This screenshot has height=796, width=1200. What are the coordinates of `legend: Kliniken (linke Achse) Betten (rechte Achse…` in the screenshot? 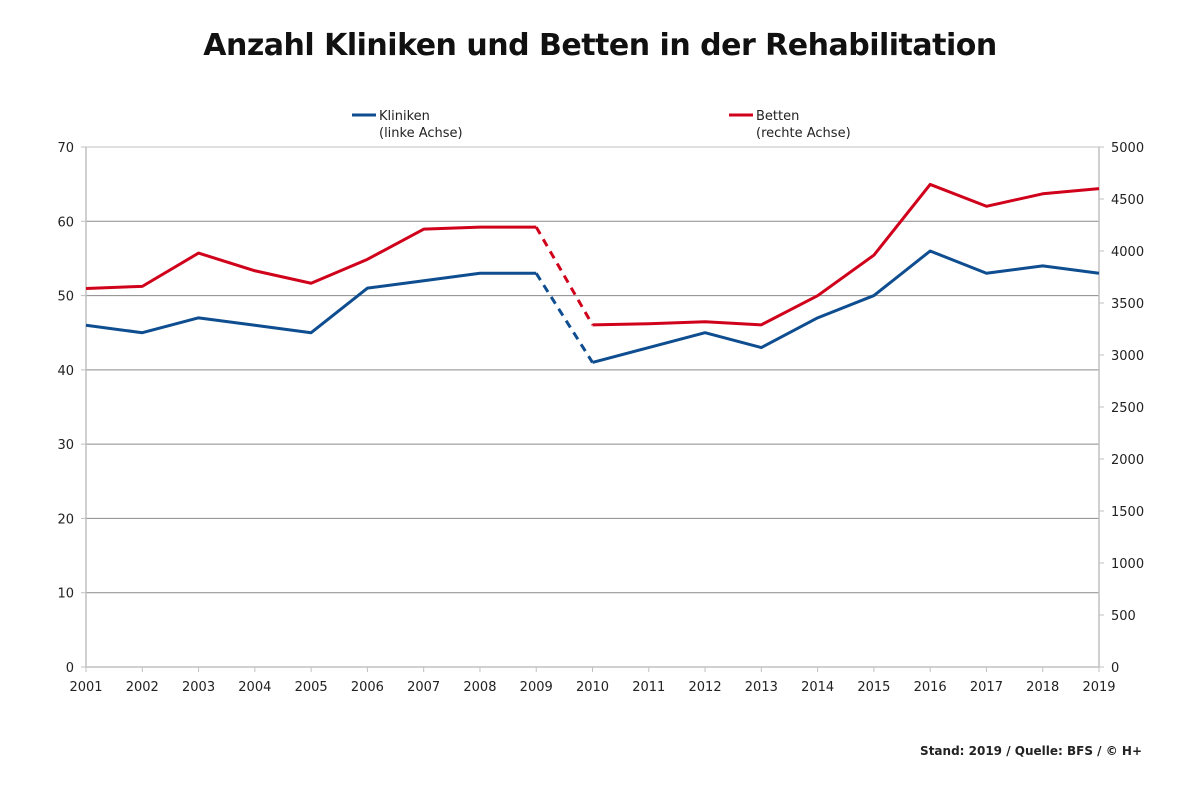 It's located at (601, 125).